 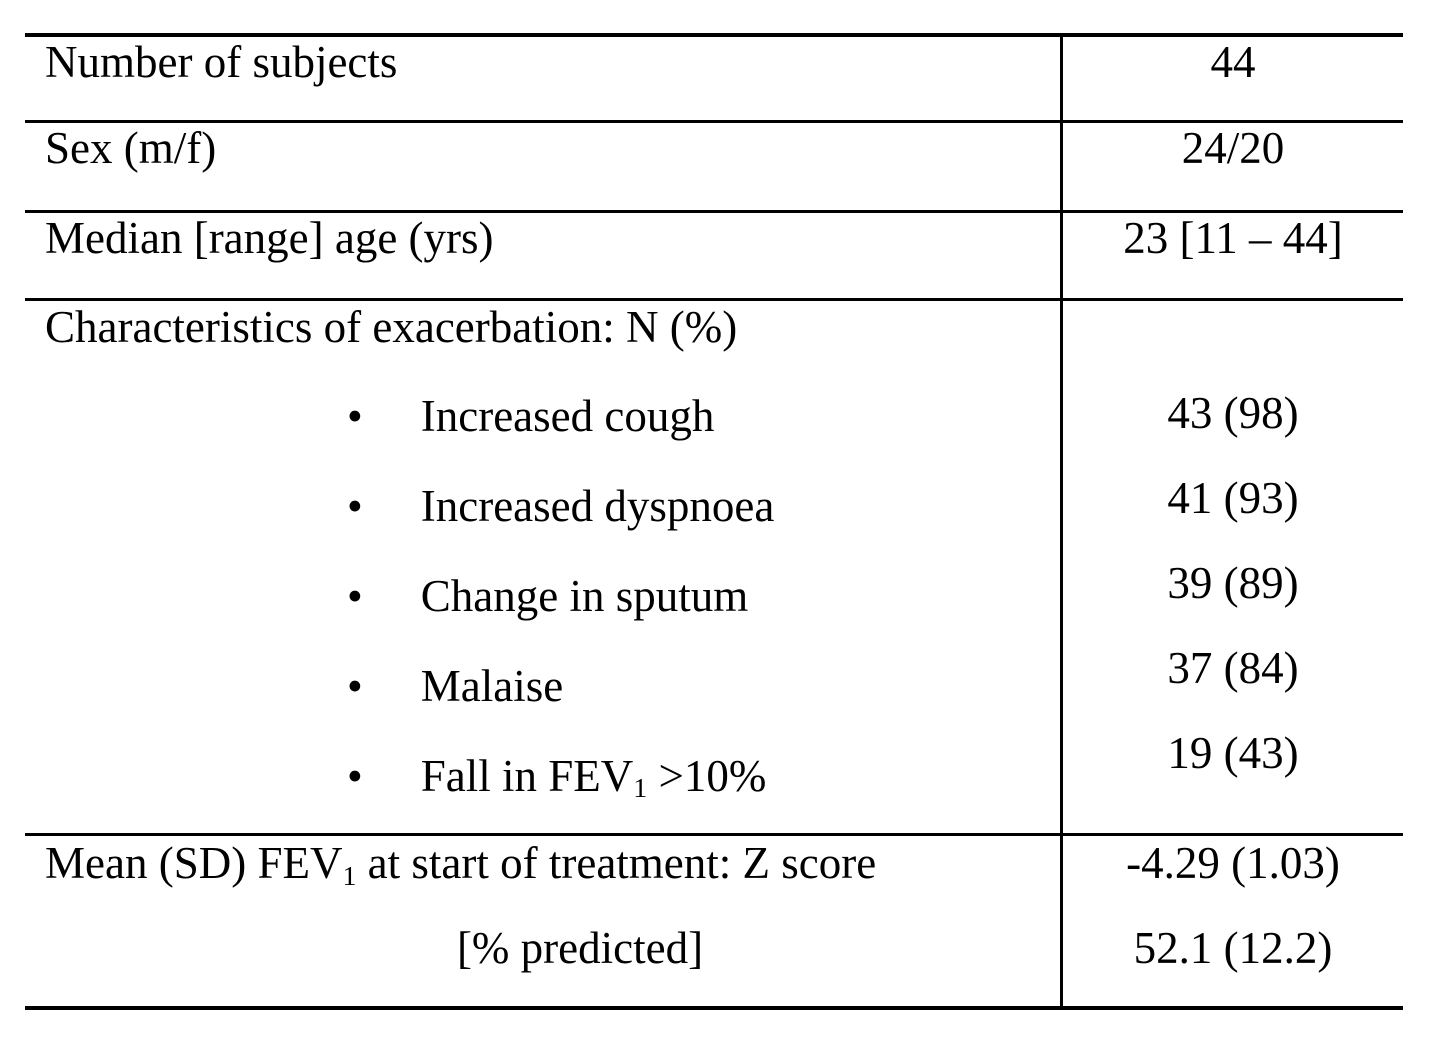 What do you see at coordinates (593, 777) in the screenshot?
I see `list-item-label: Fall in FEV1 >10%` at bounding box center [593, 777].